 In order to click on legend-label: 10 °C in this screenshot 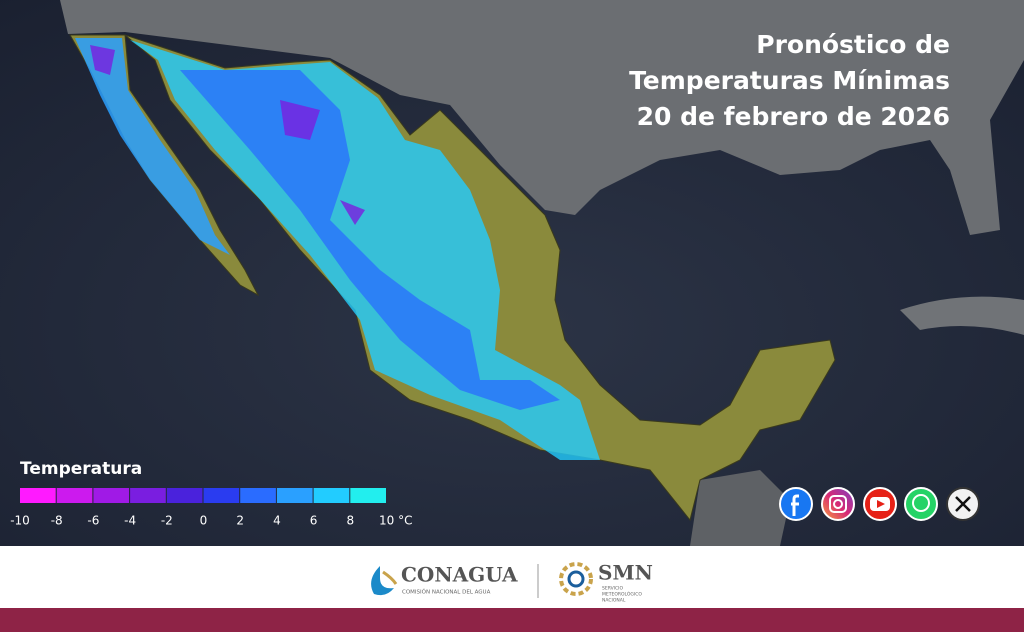, I will do `click(395, 521)`.